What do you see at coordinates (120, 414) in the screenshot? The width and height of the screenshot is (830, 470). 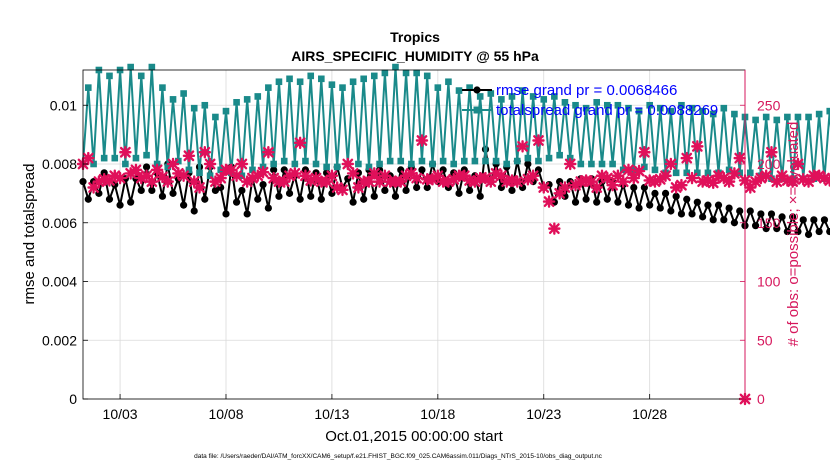 I see `x-tick-label: 10/03` at bounding box center [120, 414].